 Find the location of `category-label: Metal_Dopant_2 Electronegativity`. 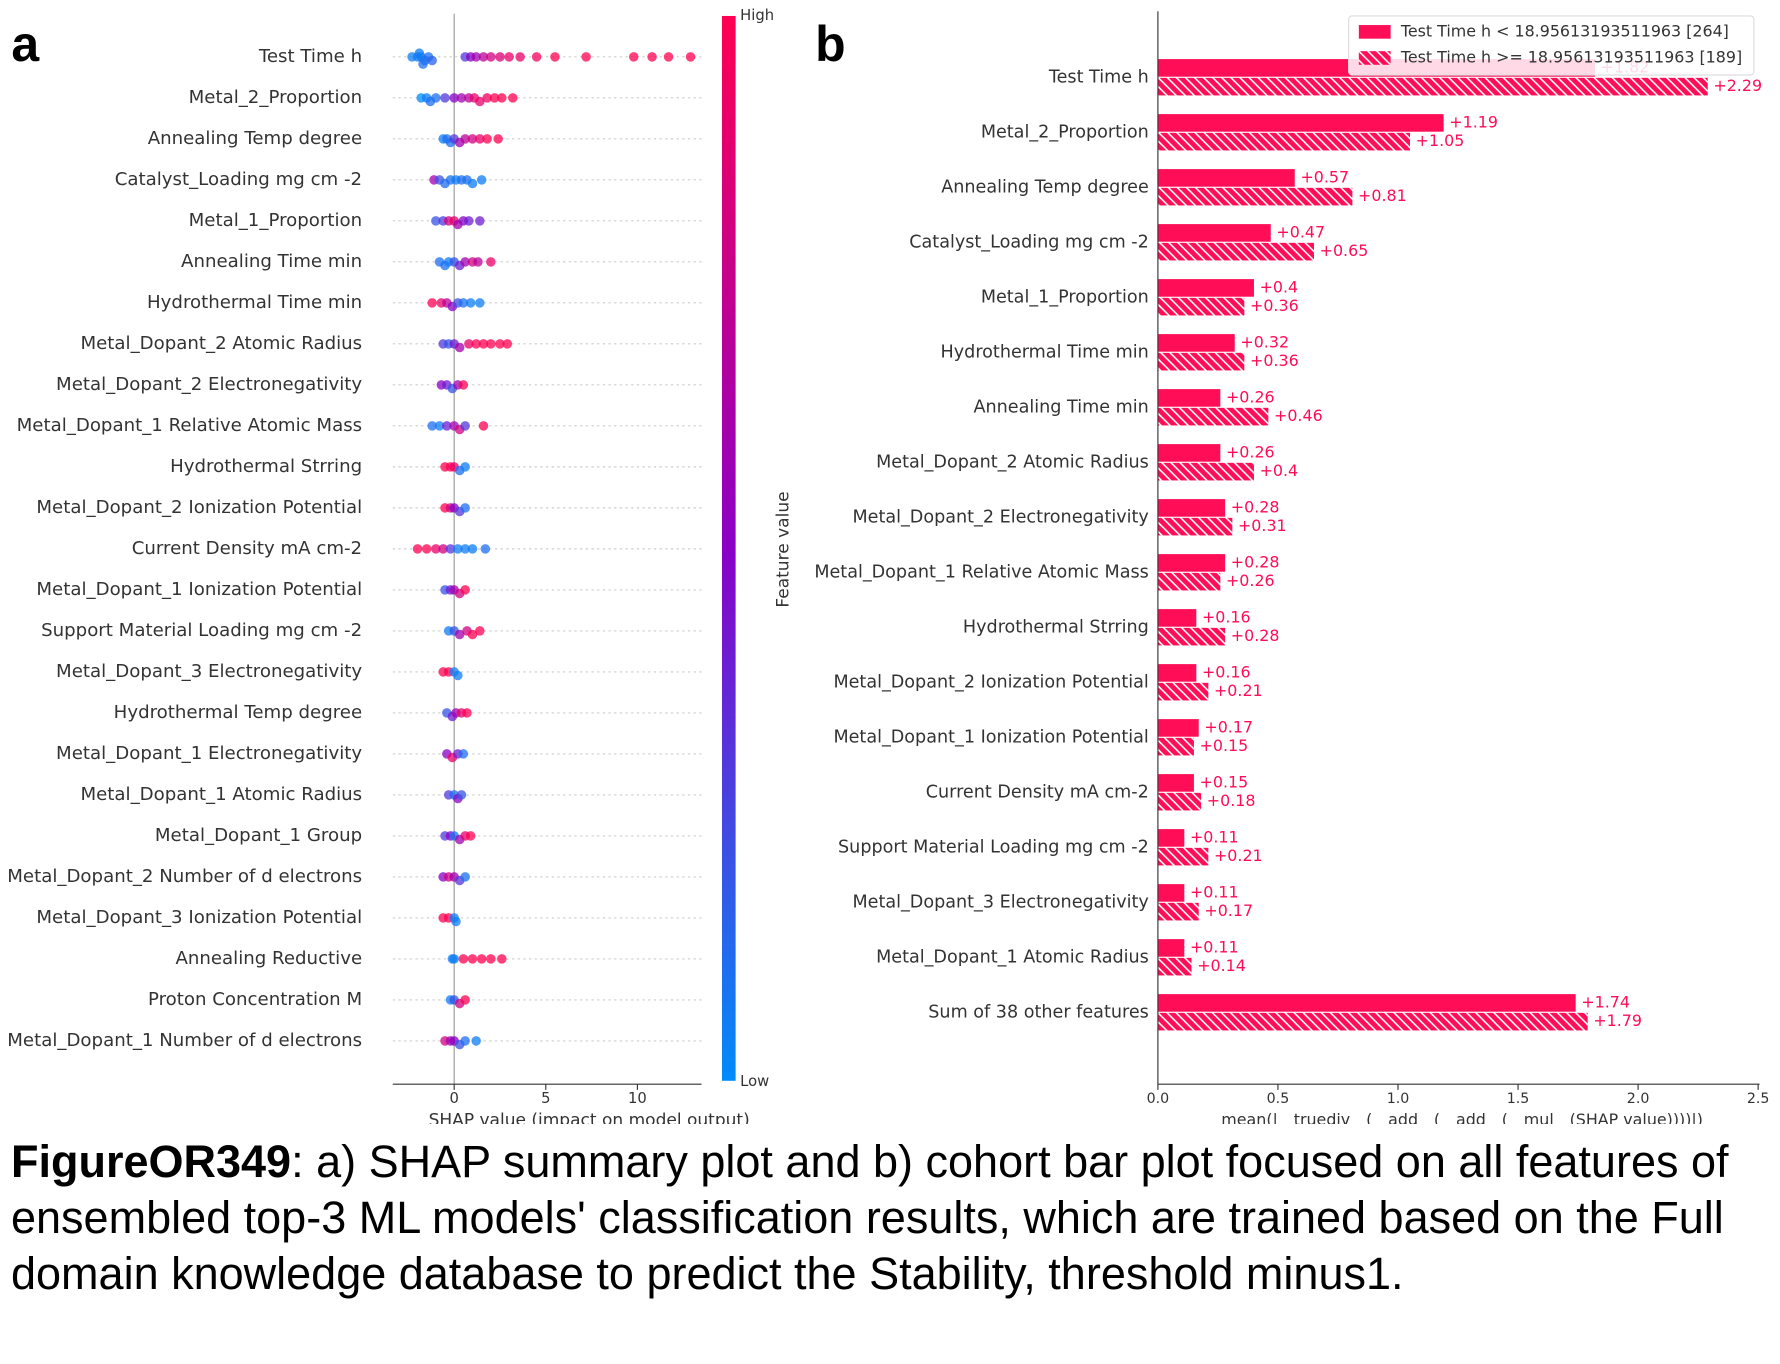

category-label: Metal_Dopant_2 Electronegativity is located at coordinates (1000, 517).